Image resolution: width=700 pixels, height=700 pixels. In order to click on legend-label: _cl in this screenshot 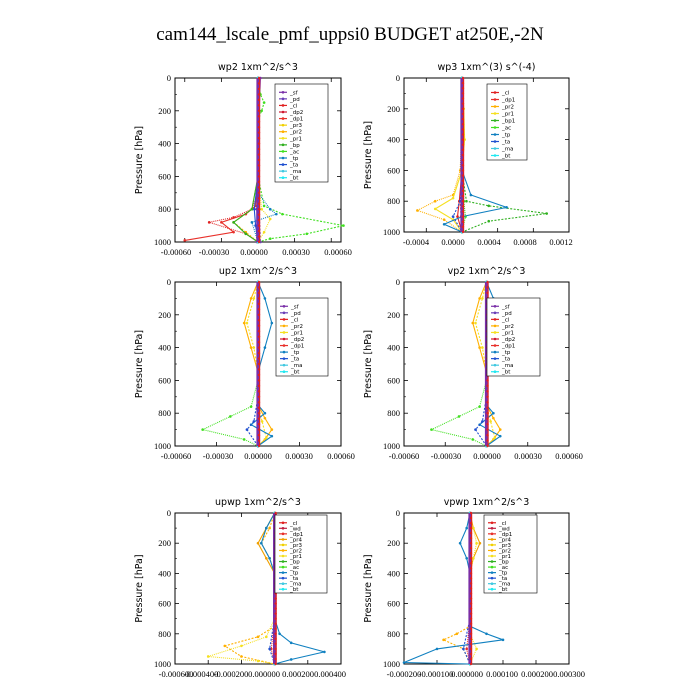, I will do `click(502, 524)`.